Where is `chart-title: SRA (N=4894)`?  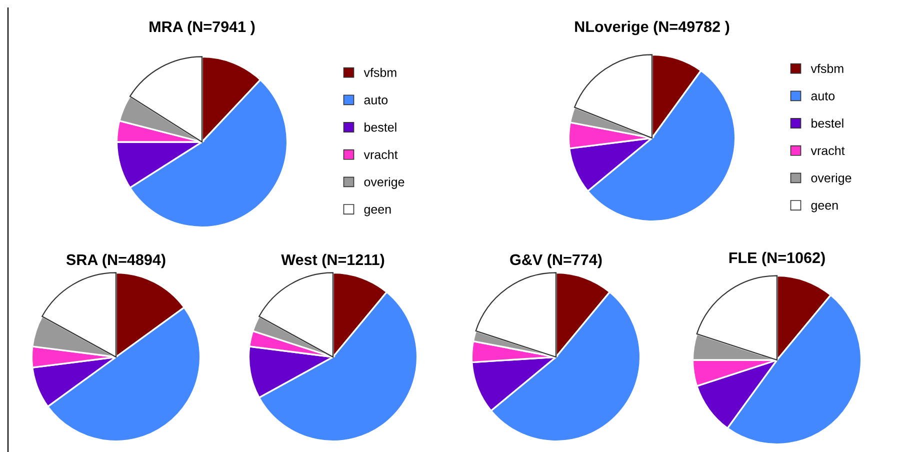 chart-title: SRA (N=4894) is located at coordinates (116, 261).